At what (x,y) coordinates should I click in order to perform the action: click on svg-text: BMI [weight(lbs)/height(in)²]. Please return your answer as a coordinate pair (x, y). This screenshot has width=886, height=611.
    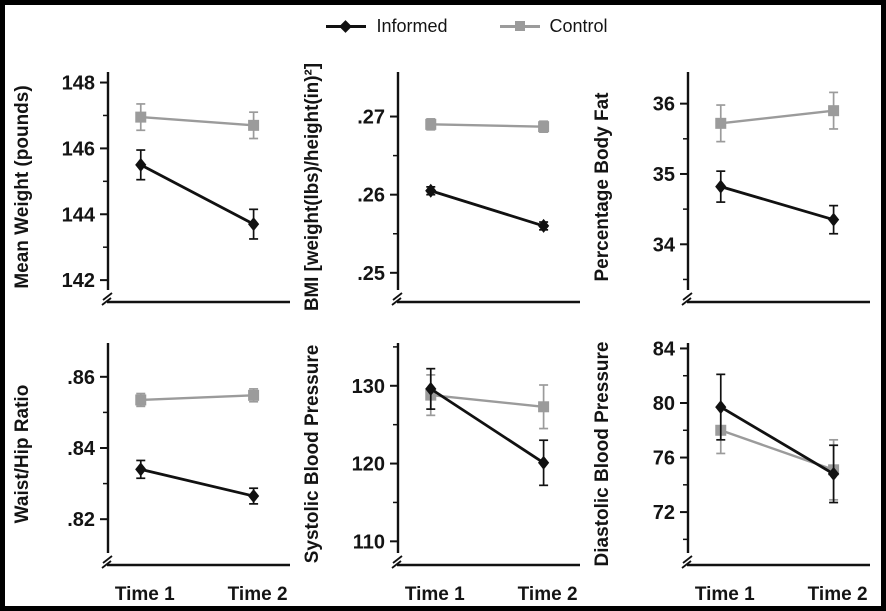
    Looking at the image, I should click on (312, 187).